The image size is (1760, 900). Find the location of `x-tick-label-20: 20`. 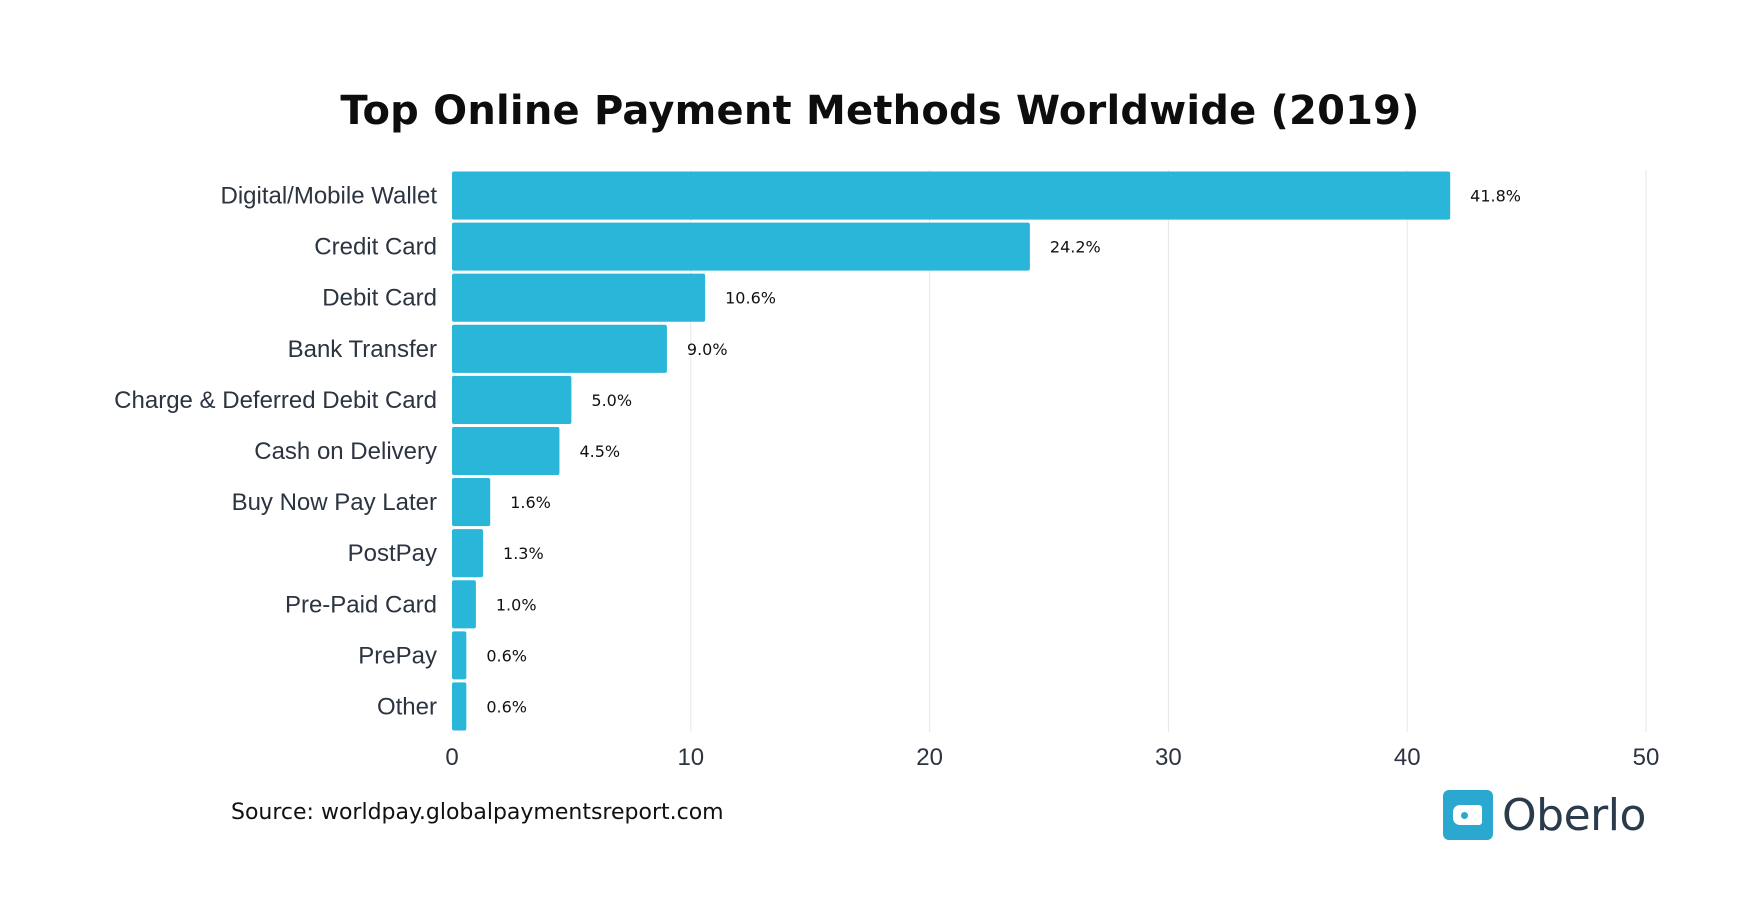

x-tick-label-20: 20 is located at coordinates (929, 757).